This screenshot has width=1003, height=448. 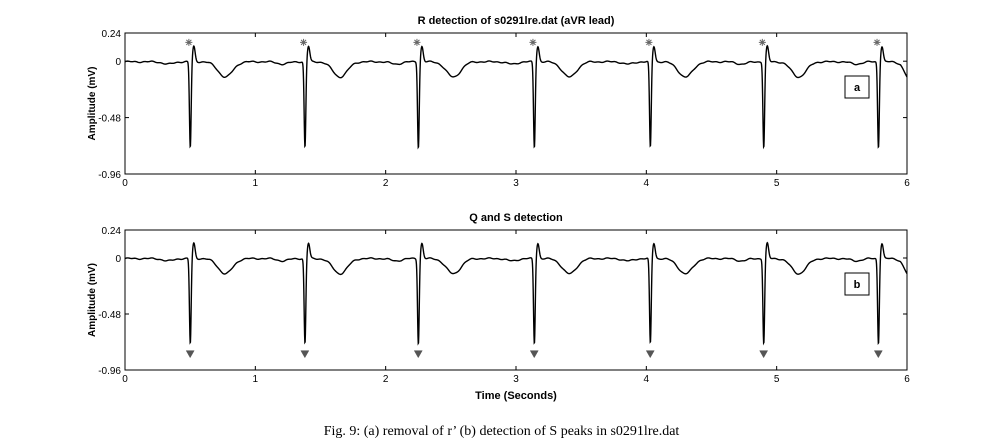 I want to click on panel-1-y-tick-label: 0.24, so click(x=112, y=34).